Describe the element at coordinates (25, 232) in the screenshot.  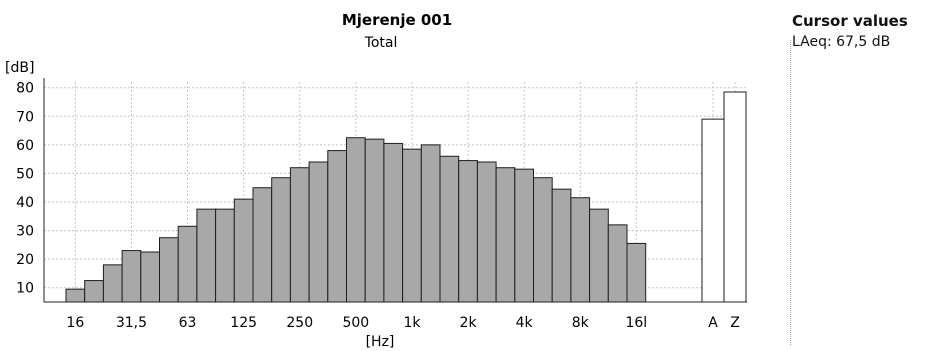
I see `y-tick-label: 30` at that location.